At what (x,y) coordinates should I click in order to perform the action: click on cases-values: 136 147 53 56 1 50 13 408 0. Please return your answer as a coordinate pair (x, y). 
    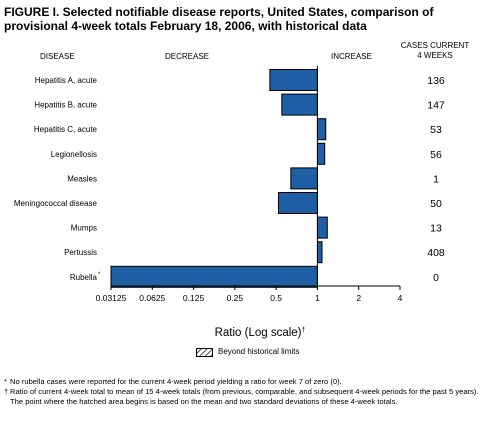
    Looking at the image, I should click on (436, 179).